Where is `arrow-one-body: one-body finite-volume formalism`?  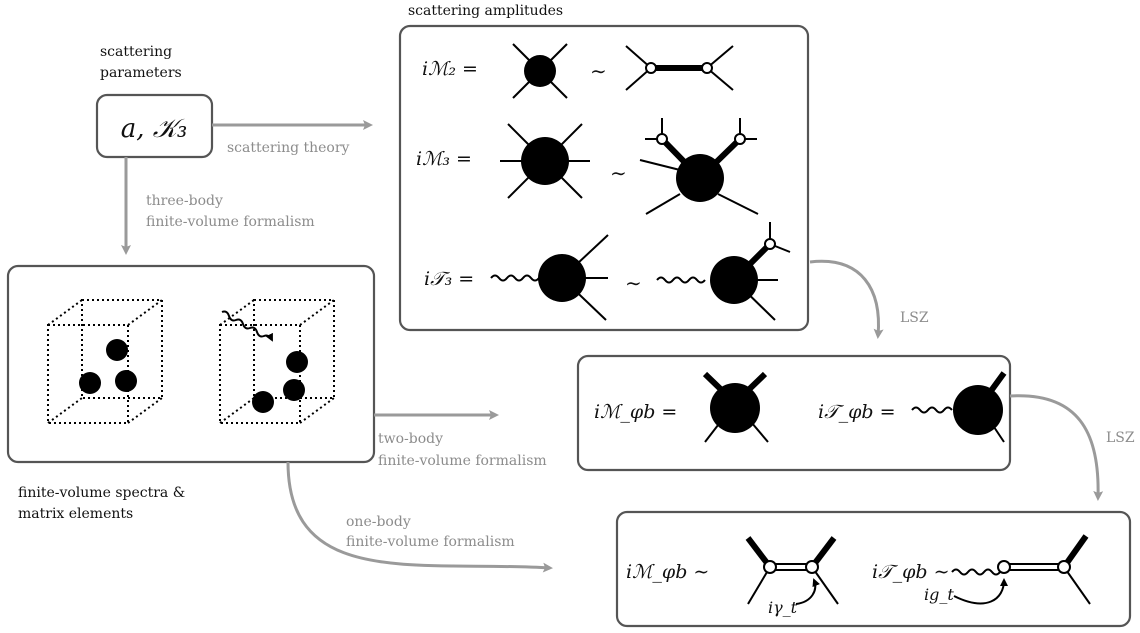
arrow-one-body: one-body finite-volume formalism is located at coordinates (419, 517).